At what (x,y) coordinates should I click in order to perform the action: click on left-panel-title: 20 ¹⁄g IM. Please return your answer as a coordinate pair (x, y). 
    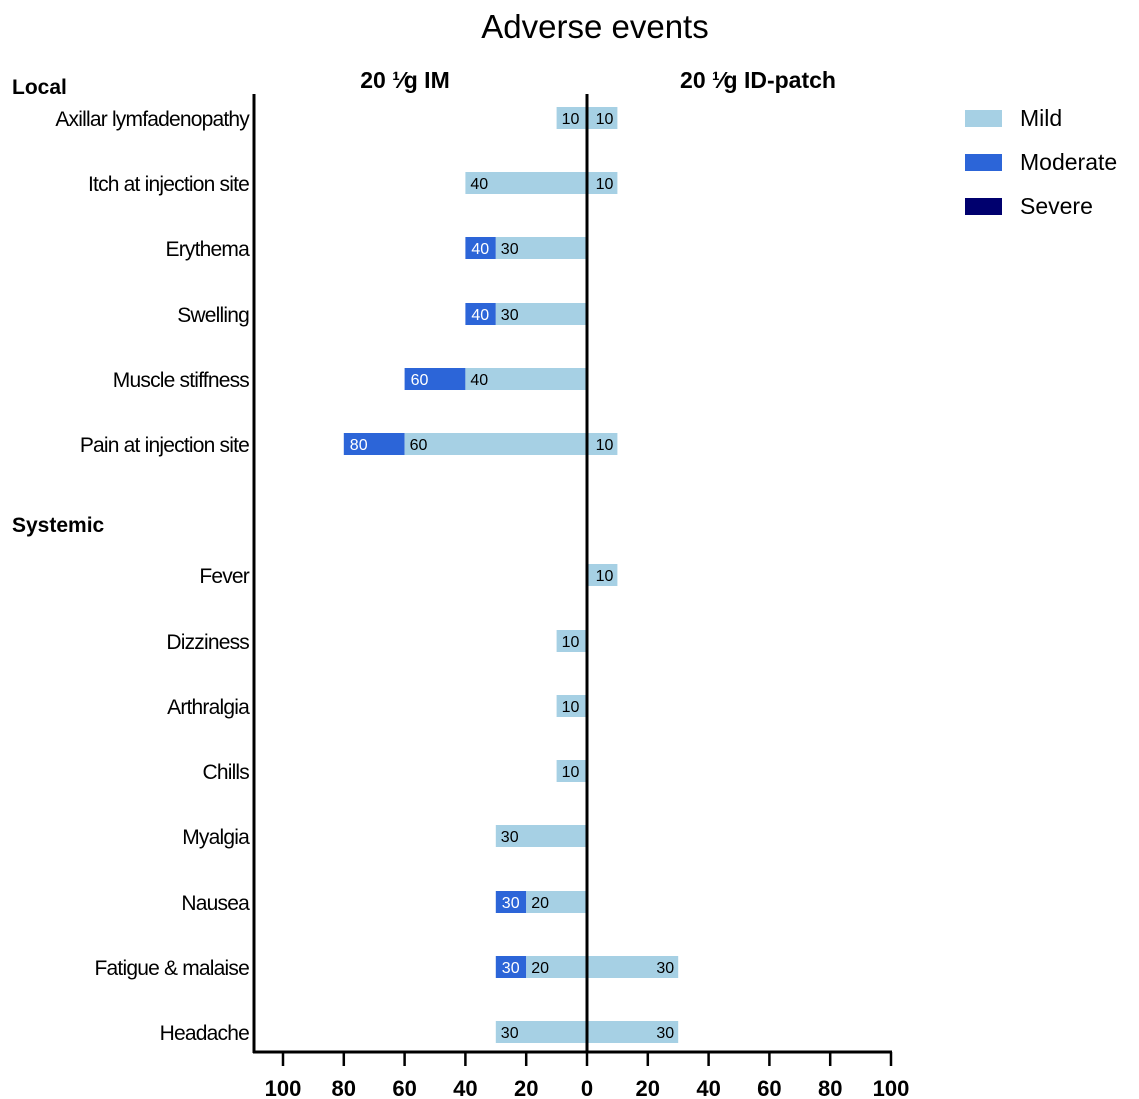
    Looking at the image, I should click on (404, 80).